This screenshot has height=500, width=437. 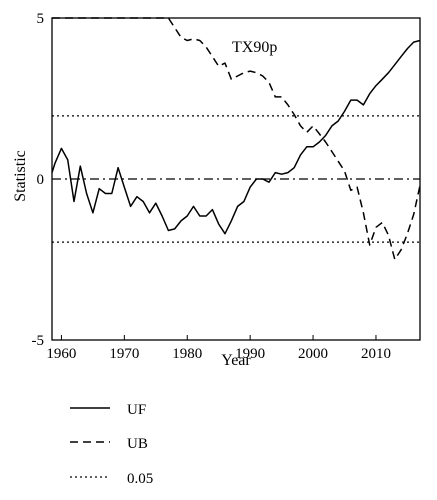 I want to click on legend: UF UB 0.05, so click(x=111, y=444).